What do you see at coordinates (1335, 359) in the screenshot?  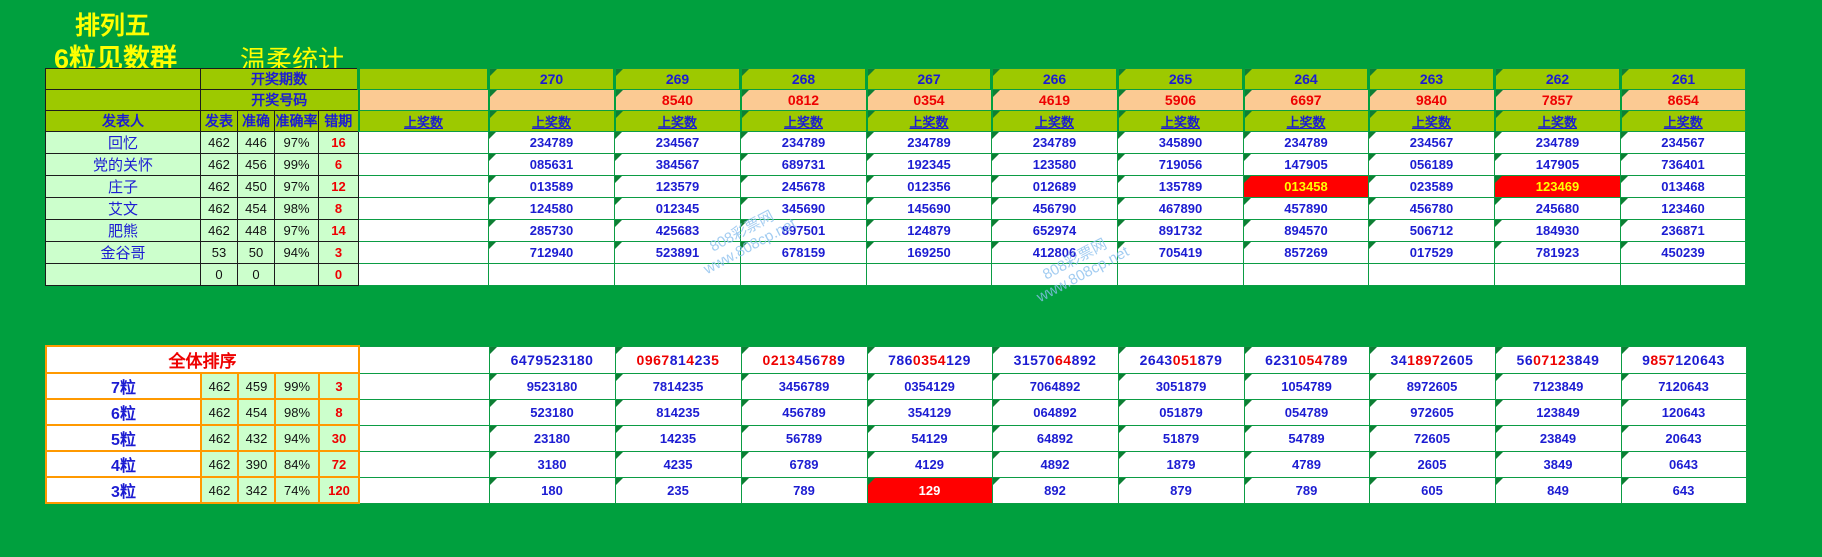 I see `sequence-segment: 789` at bounding box center [1335, 359].